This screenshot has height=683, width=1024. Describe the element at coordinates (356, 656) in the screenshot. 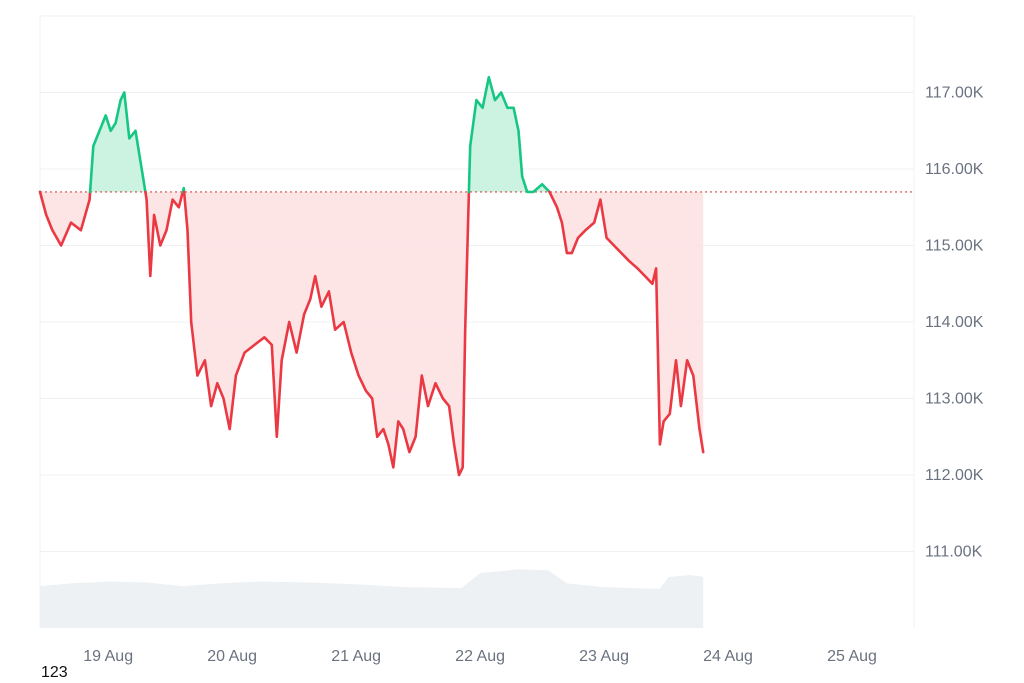

I see `x-tick-label: 21 Aug` at that location.